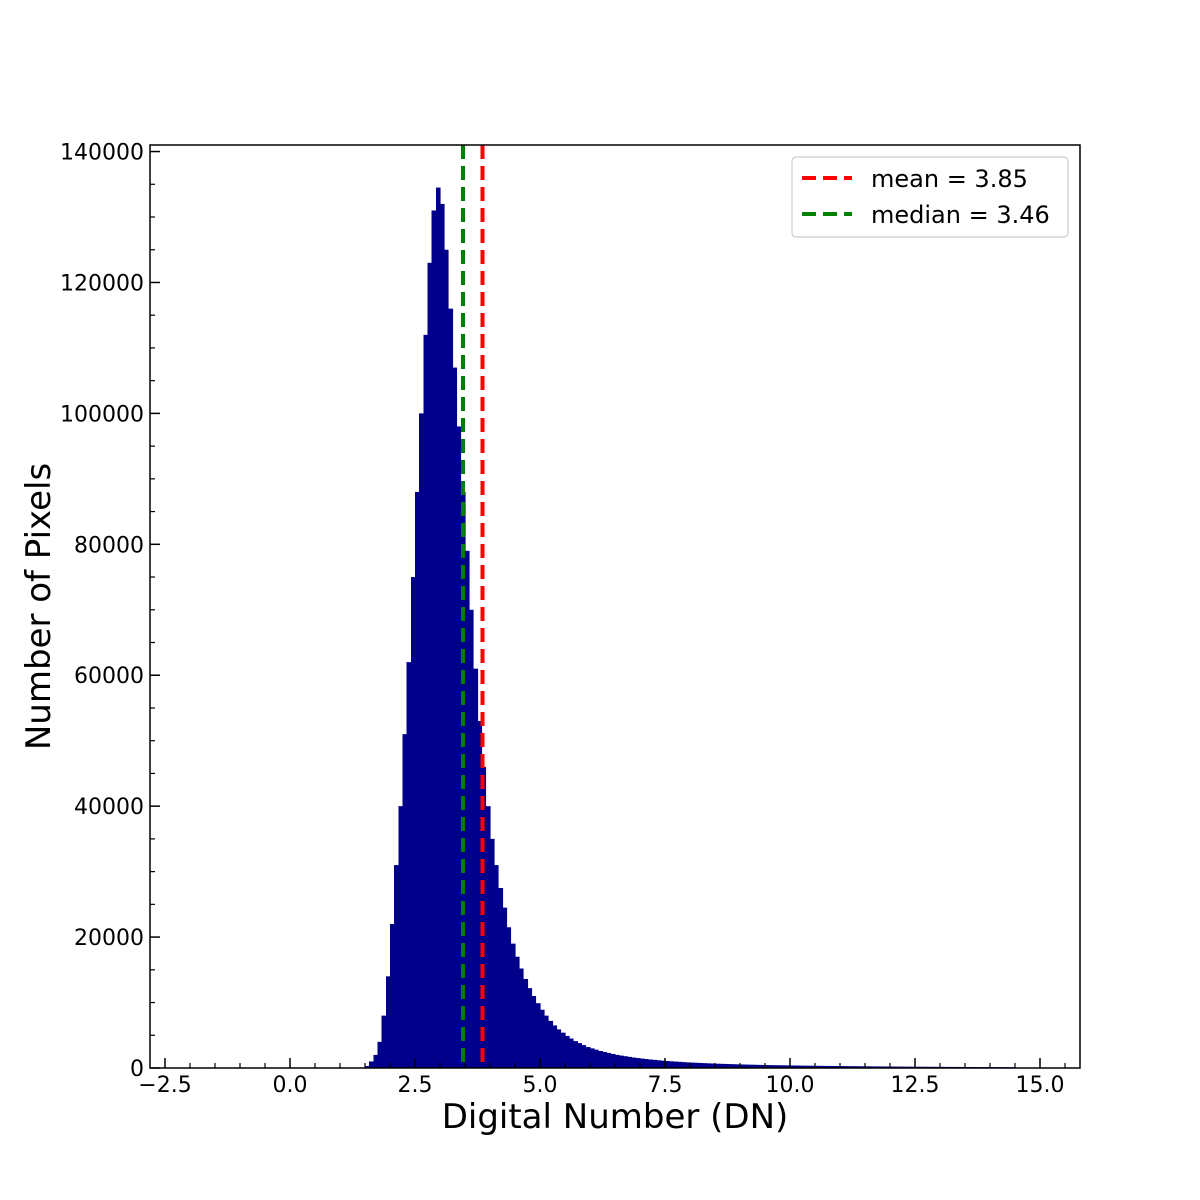 This screenshot has height=1200, width=1200. What do you see at coordinates (137, 1069) in the screenshot?
I see `y-tick-label-0: 0` at bounding box center [137, 1069].